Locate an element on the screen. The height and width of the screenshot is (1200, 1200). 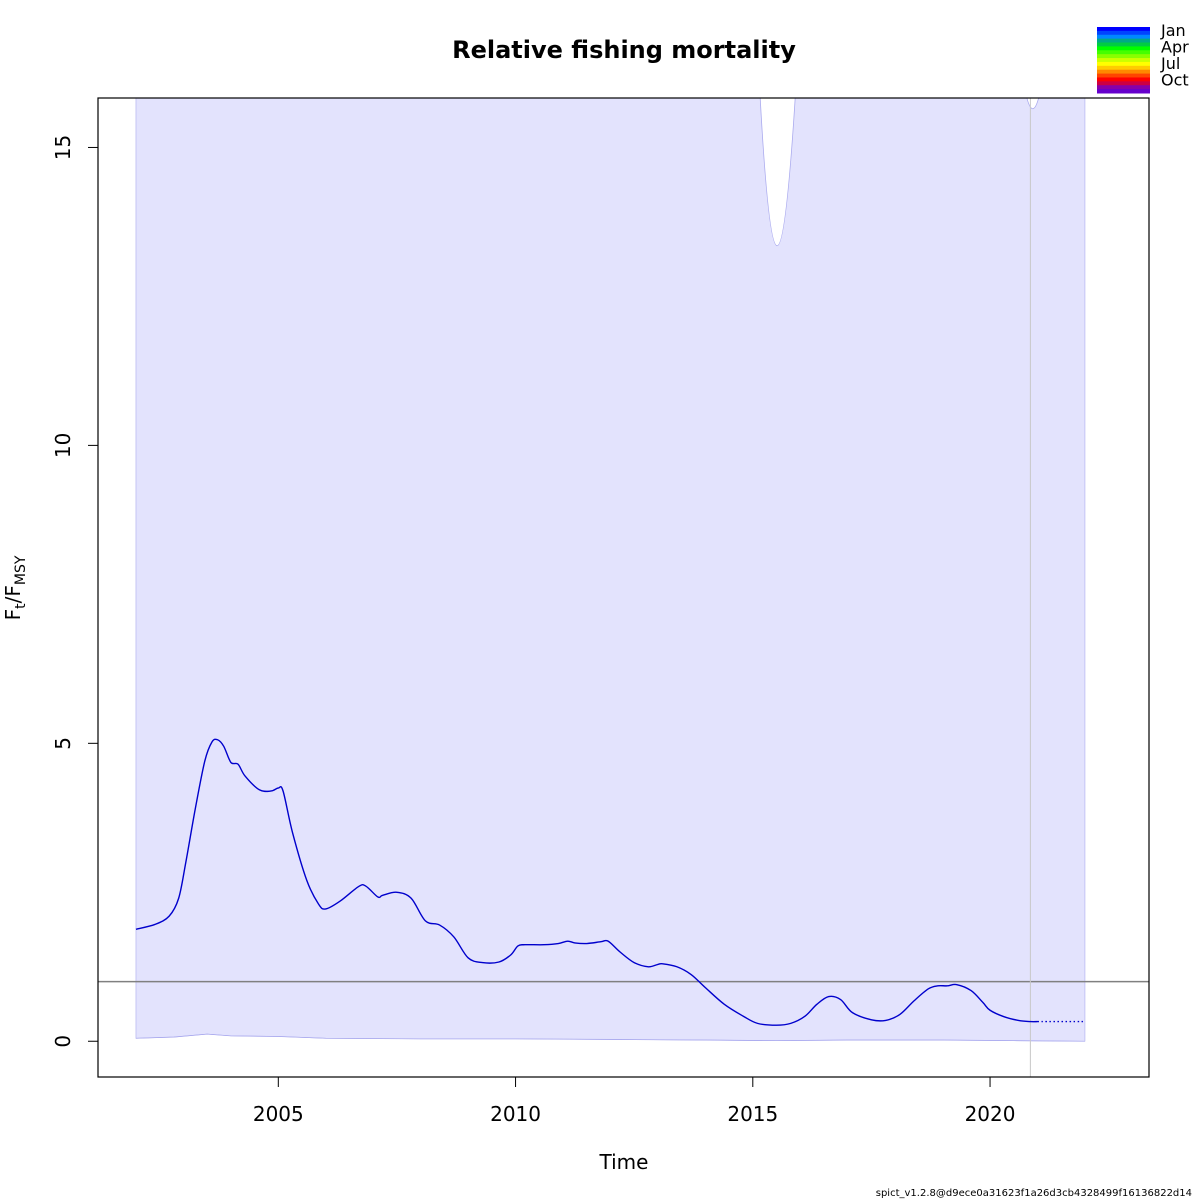
y-label-f: F is located at coordinates (13, 615).